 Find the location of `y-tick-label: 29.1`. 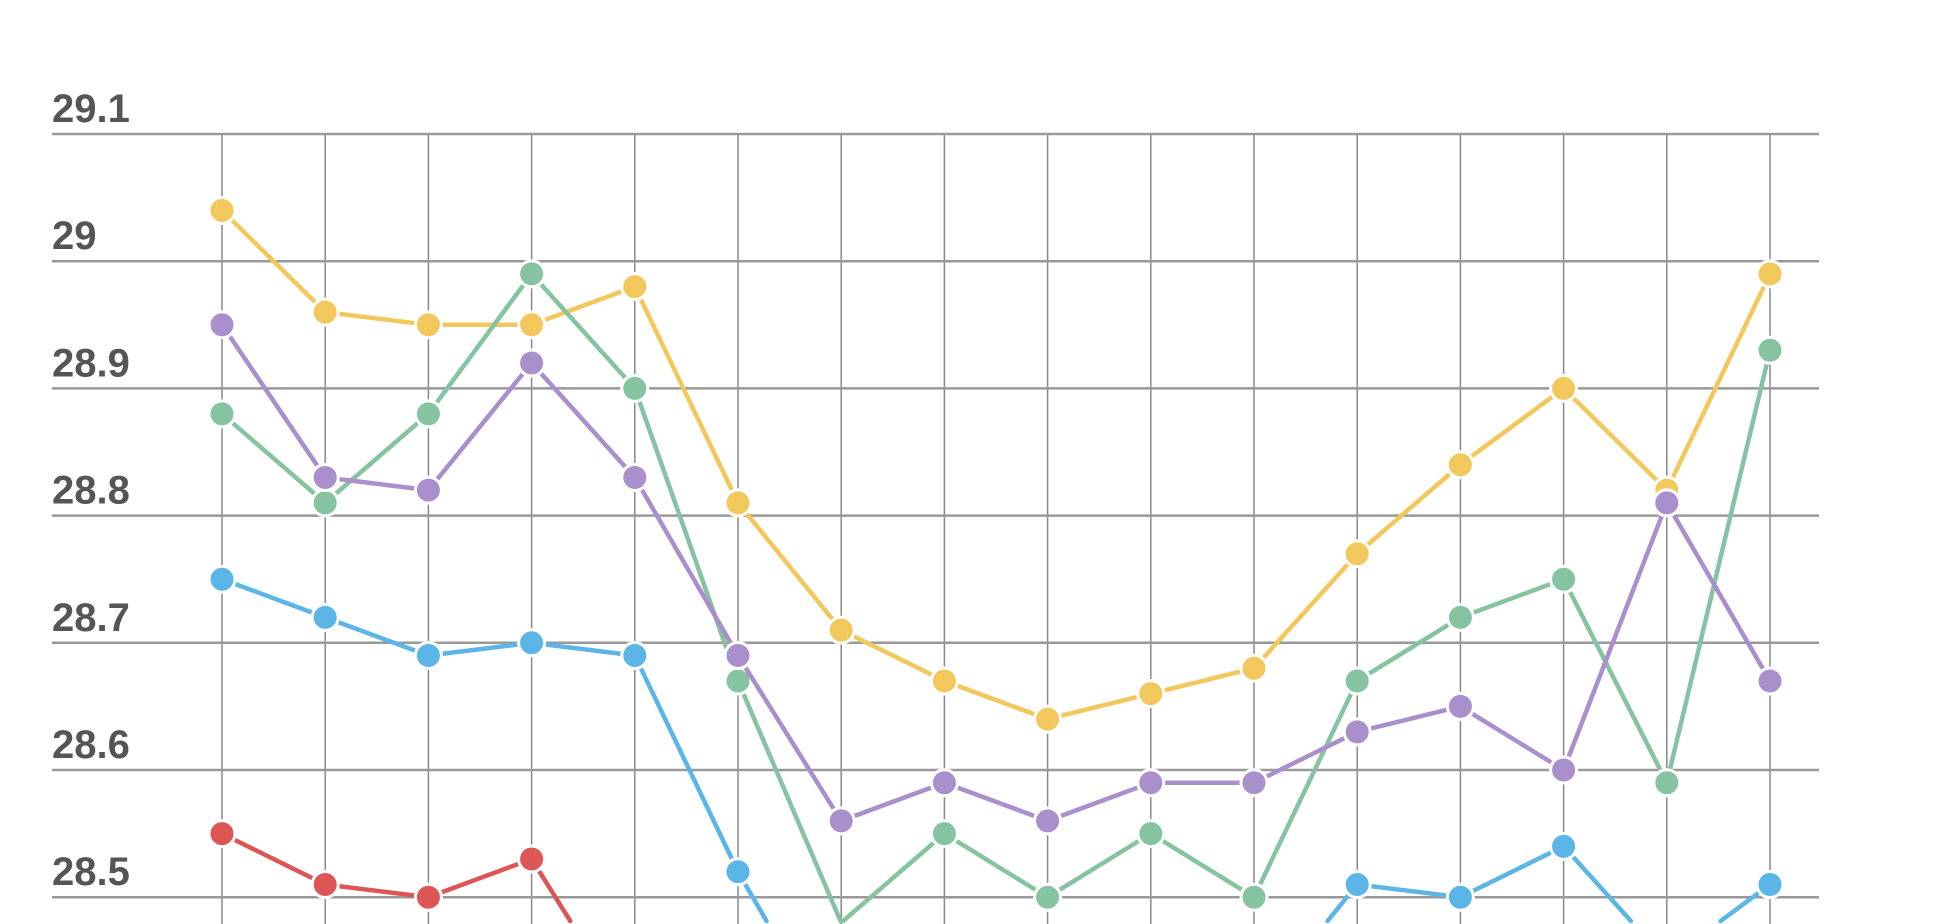

y-tick-label: 29.1 is located at coordinates (91, 109).